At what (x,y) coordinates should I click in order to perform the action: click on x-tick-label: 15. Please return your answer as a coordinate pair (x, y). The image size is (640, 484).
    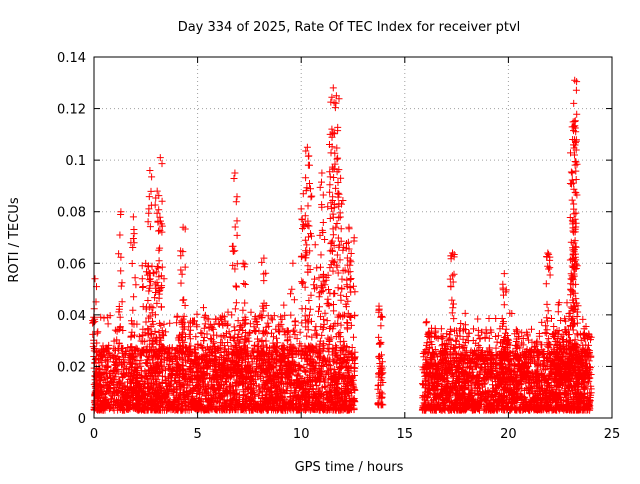
    Looking at the image, I should click on (405, 434).